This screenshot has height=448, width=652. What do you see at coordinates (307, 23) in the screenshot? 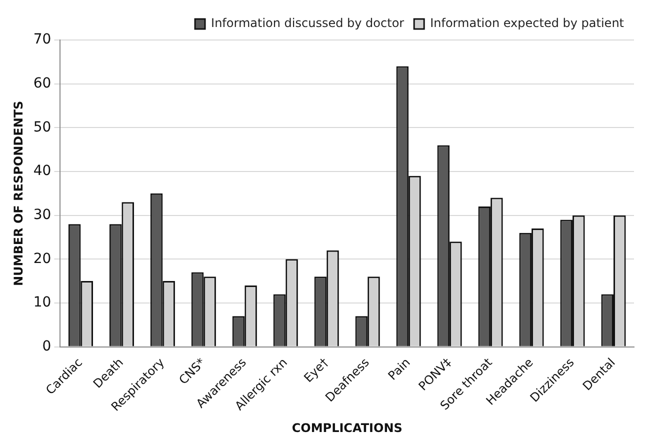
I see `legend-label: Information discussed by doctor` at bounding box center [307, 23].